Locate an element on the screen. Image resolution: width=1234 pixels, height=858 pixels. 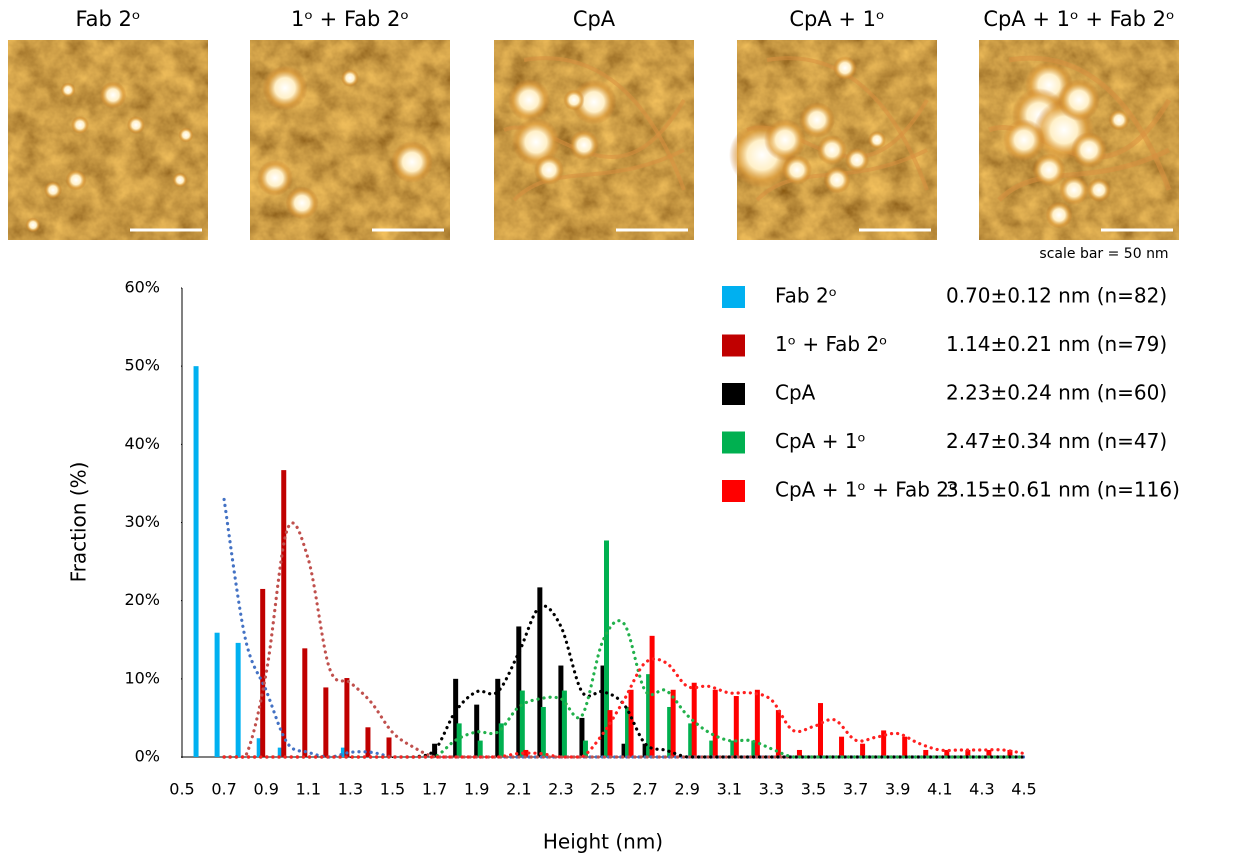
legend-label: Fab 2ᵒ is located at coordinates (806, 296).